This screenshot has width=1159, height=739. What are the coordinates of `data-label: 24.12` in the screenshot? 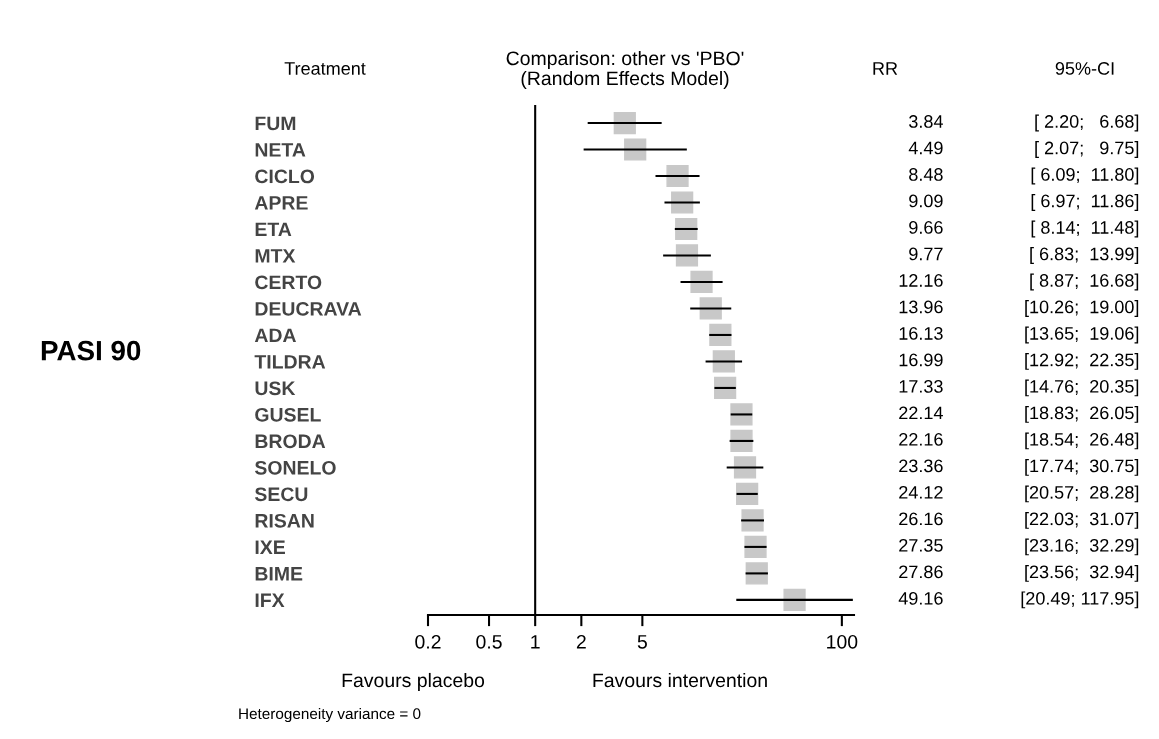 It's located at (921, 492).